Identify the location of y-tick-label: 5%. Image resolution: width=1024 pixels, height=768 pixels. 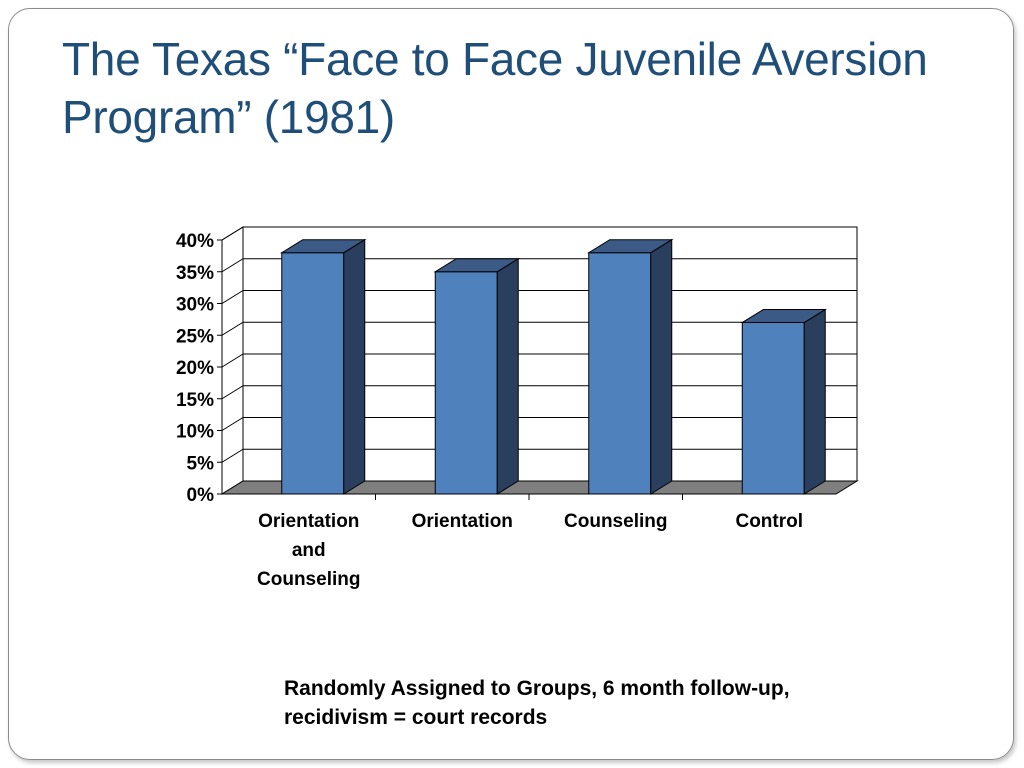
(201, 463).